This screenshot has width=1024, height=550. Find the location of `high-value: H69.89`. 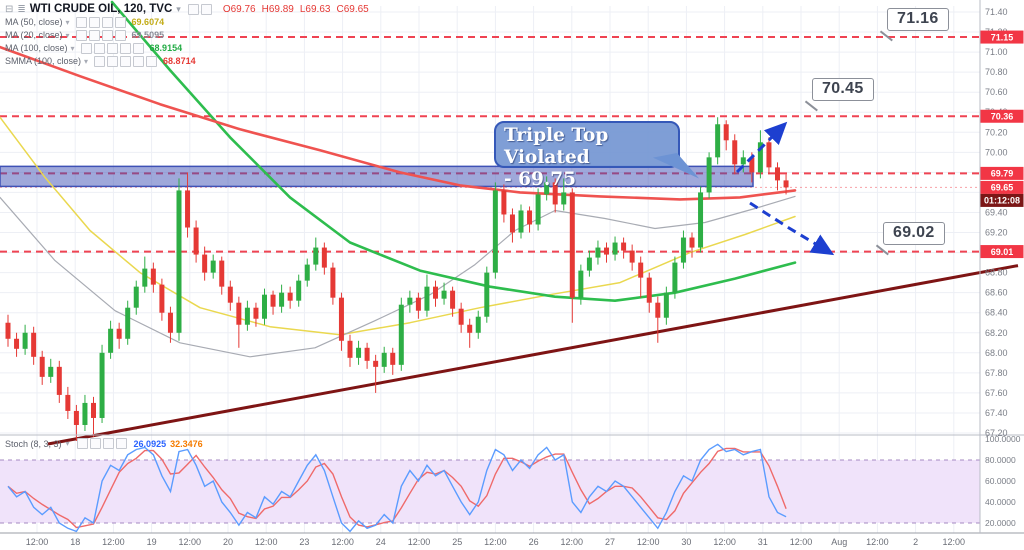

high-value: H69.89 is located at coordinates (277, 9).